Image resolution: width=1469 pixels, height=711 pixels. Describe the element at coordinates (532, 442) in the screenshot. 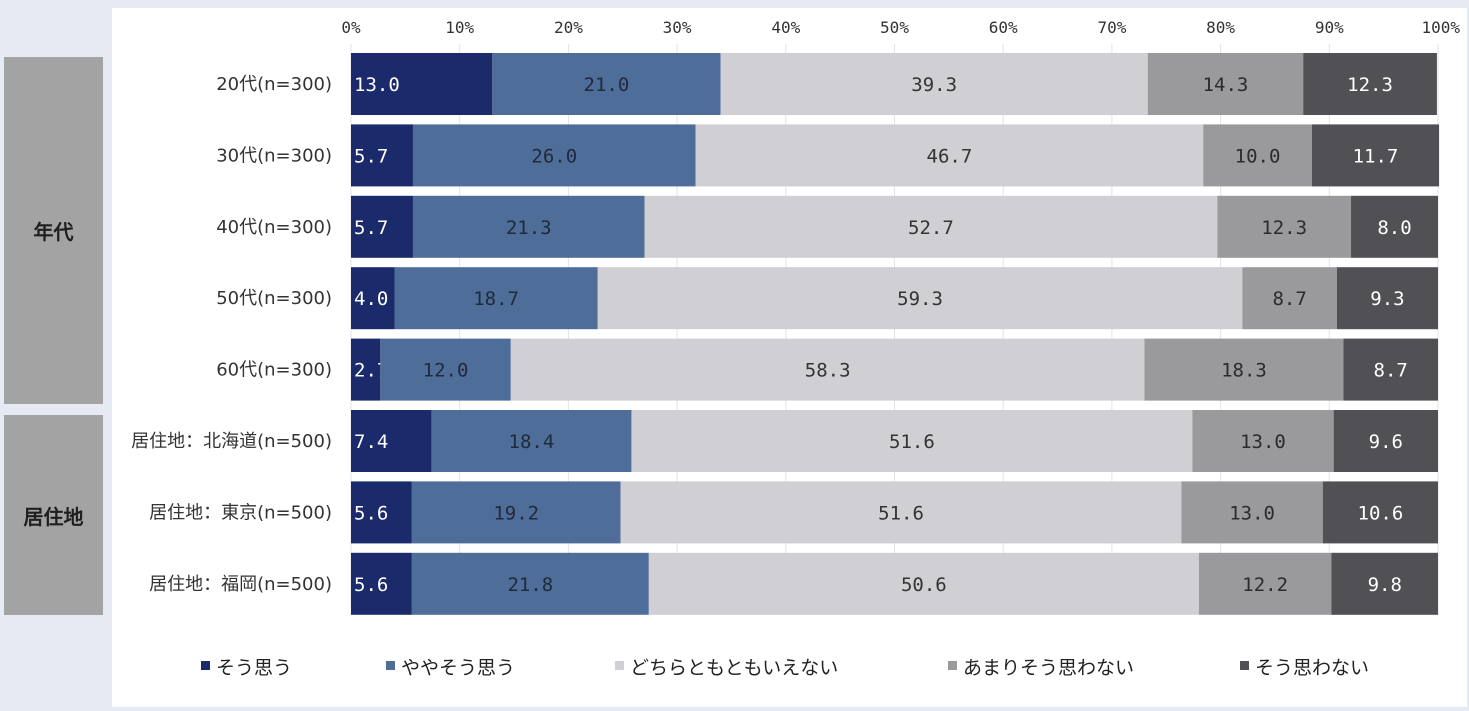

I see `data-label: 18.4` at that location.